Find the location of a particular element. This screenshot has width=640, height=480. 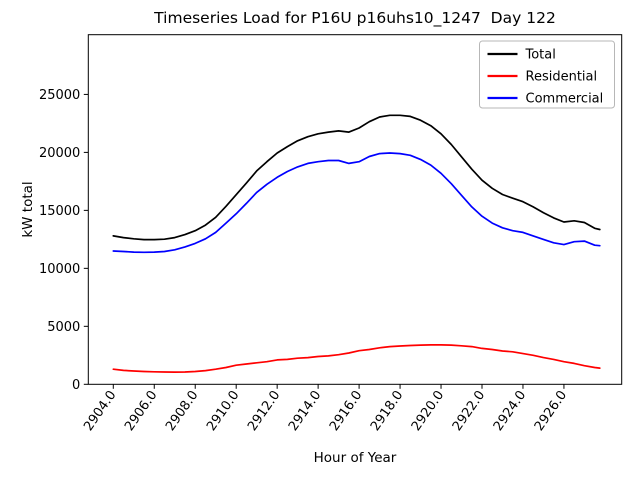

x-tick-label: 2904.0 is located at coordinates (100, 411).